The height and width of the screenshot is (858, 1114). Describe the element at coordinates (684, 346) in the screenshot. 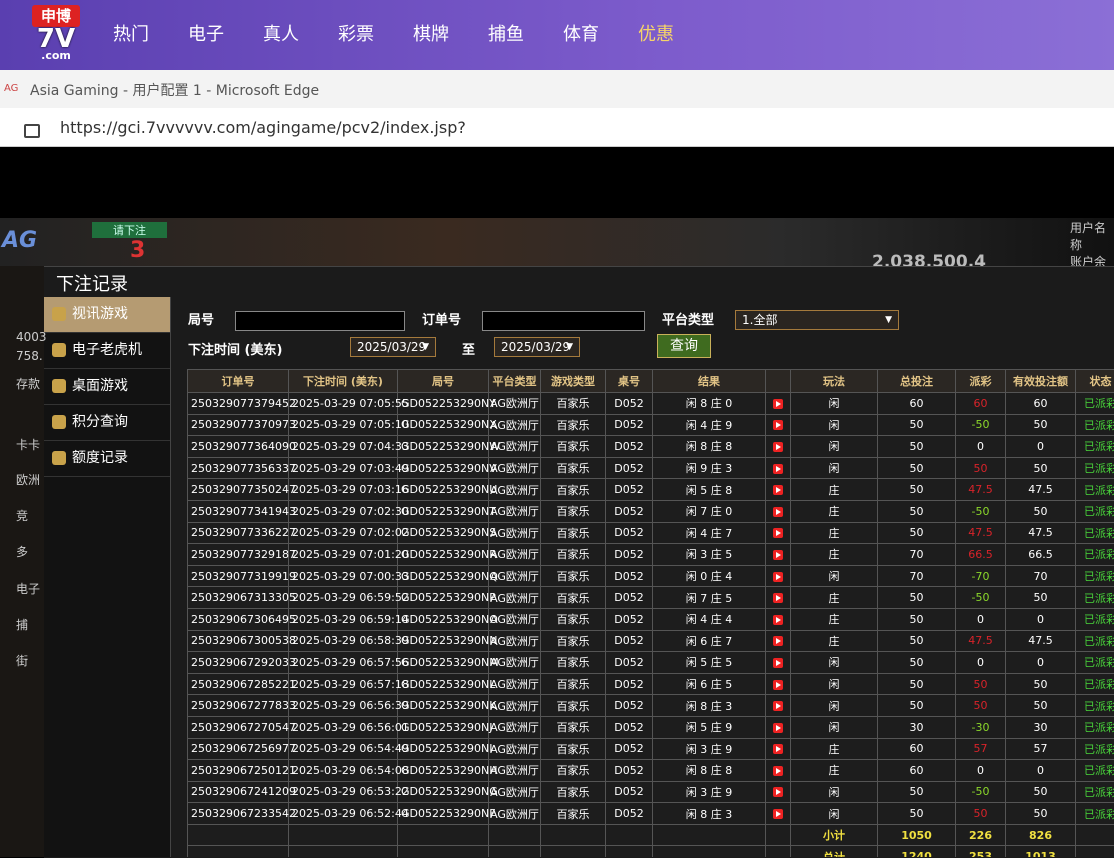

I see `query-button: 查询` at that location.